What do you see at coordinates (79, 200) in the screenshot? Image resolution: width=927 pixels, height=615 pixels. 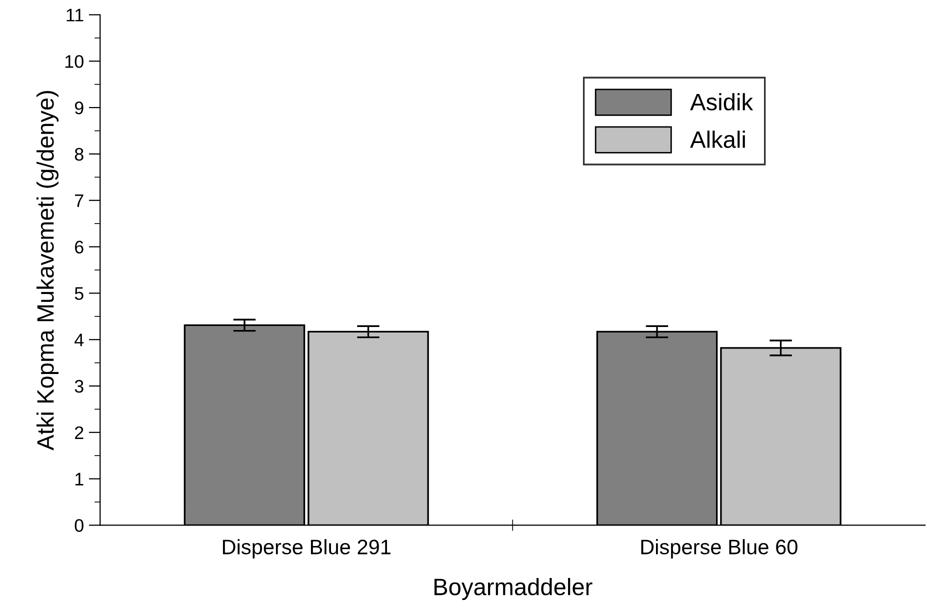 I see `y-tick-label: 7` at bounding box center [79, 200].